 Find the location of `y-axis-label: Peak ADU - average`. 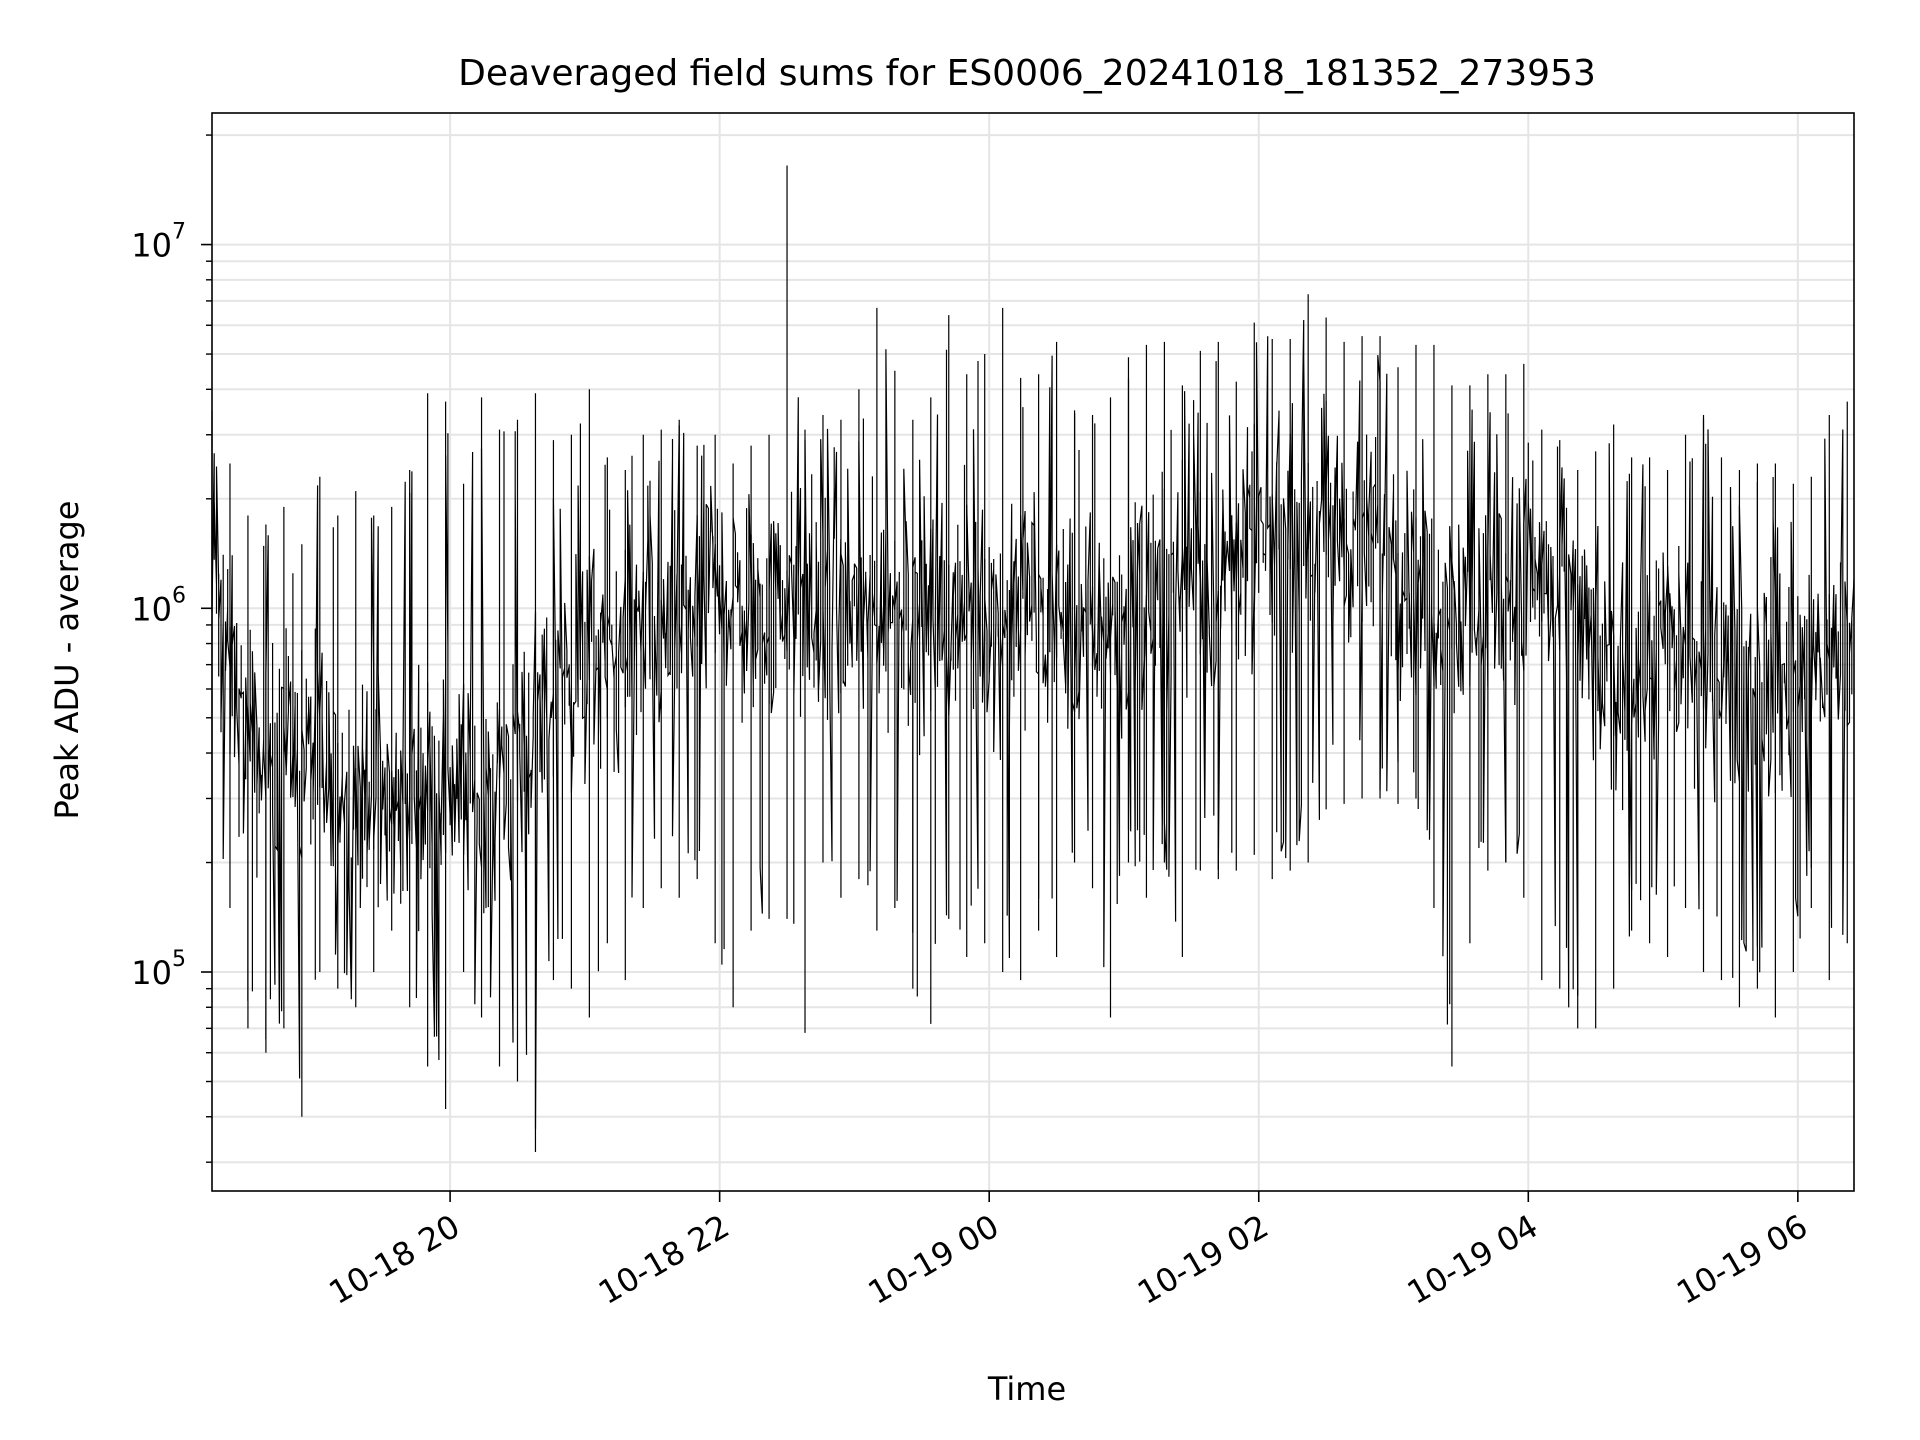

y-axis-label: Peak ADU - average is located at coordinates (67, 660).